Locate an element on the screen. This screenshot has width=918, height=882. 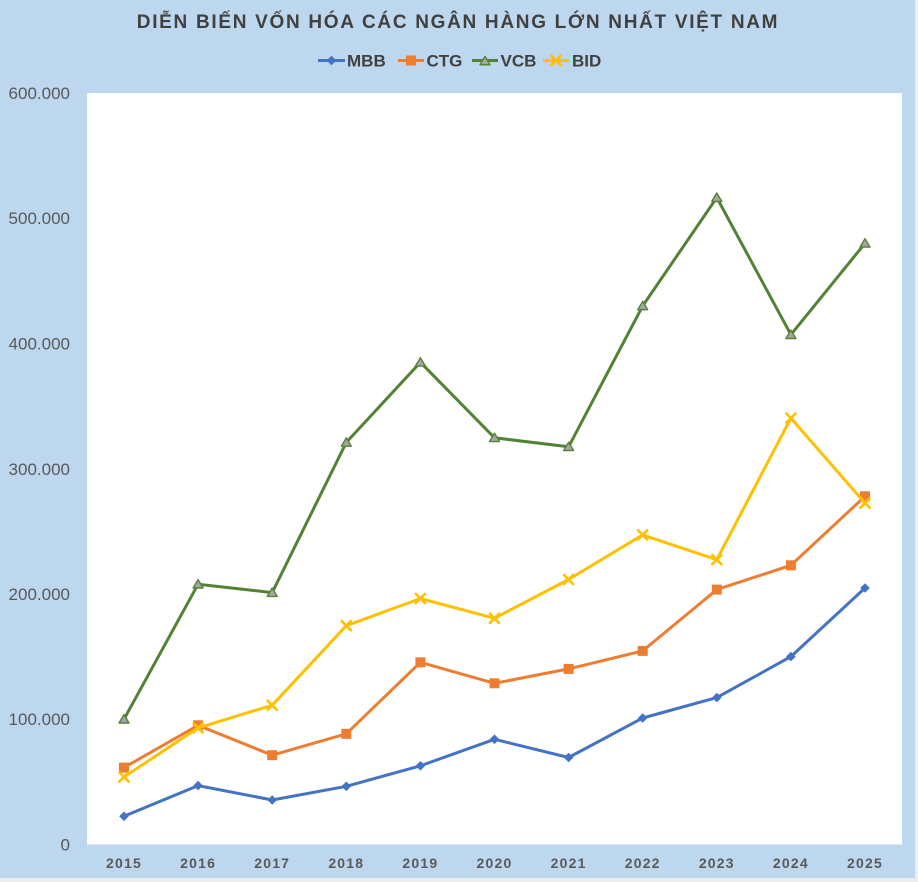
svg-text: 0 is located at coordinates (65, 845).